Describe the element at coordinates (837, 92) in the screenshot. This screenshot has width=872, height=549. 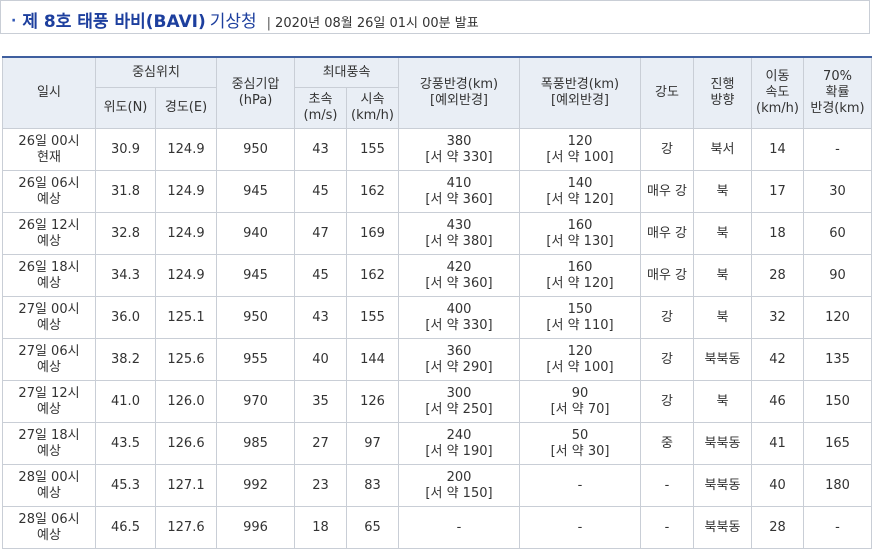
I see `col-header-probability-radius: 70% 확률 반경(km)` at that location.